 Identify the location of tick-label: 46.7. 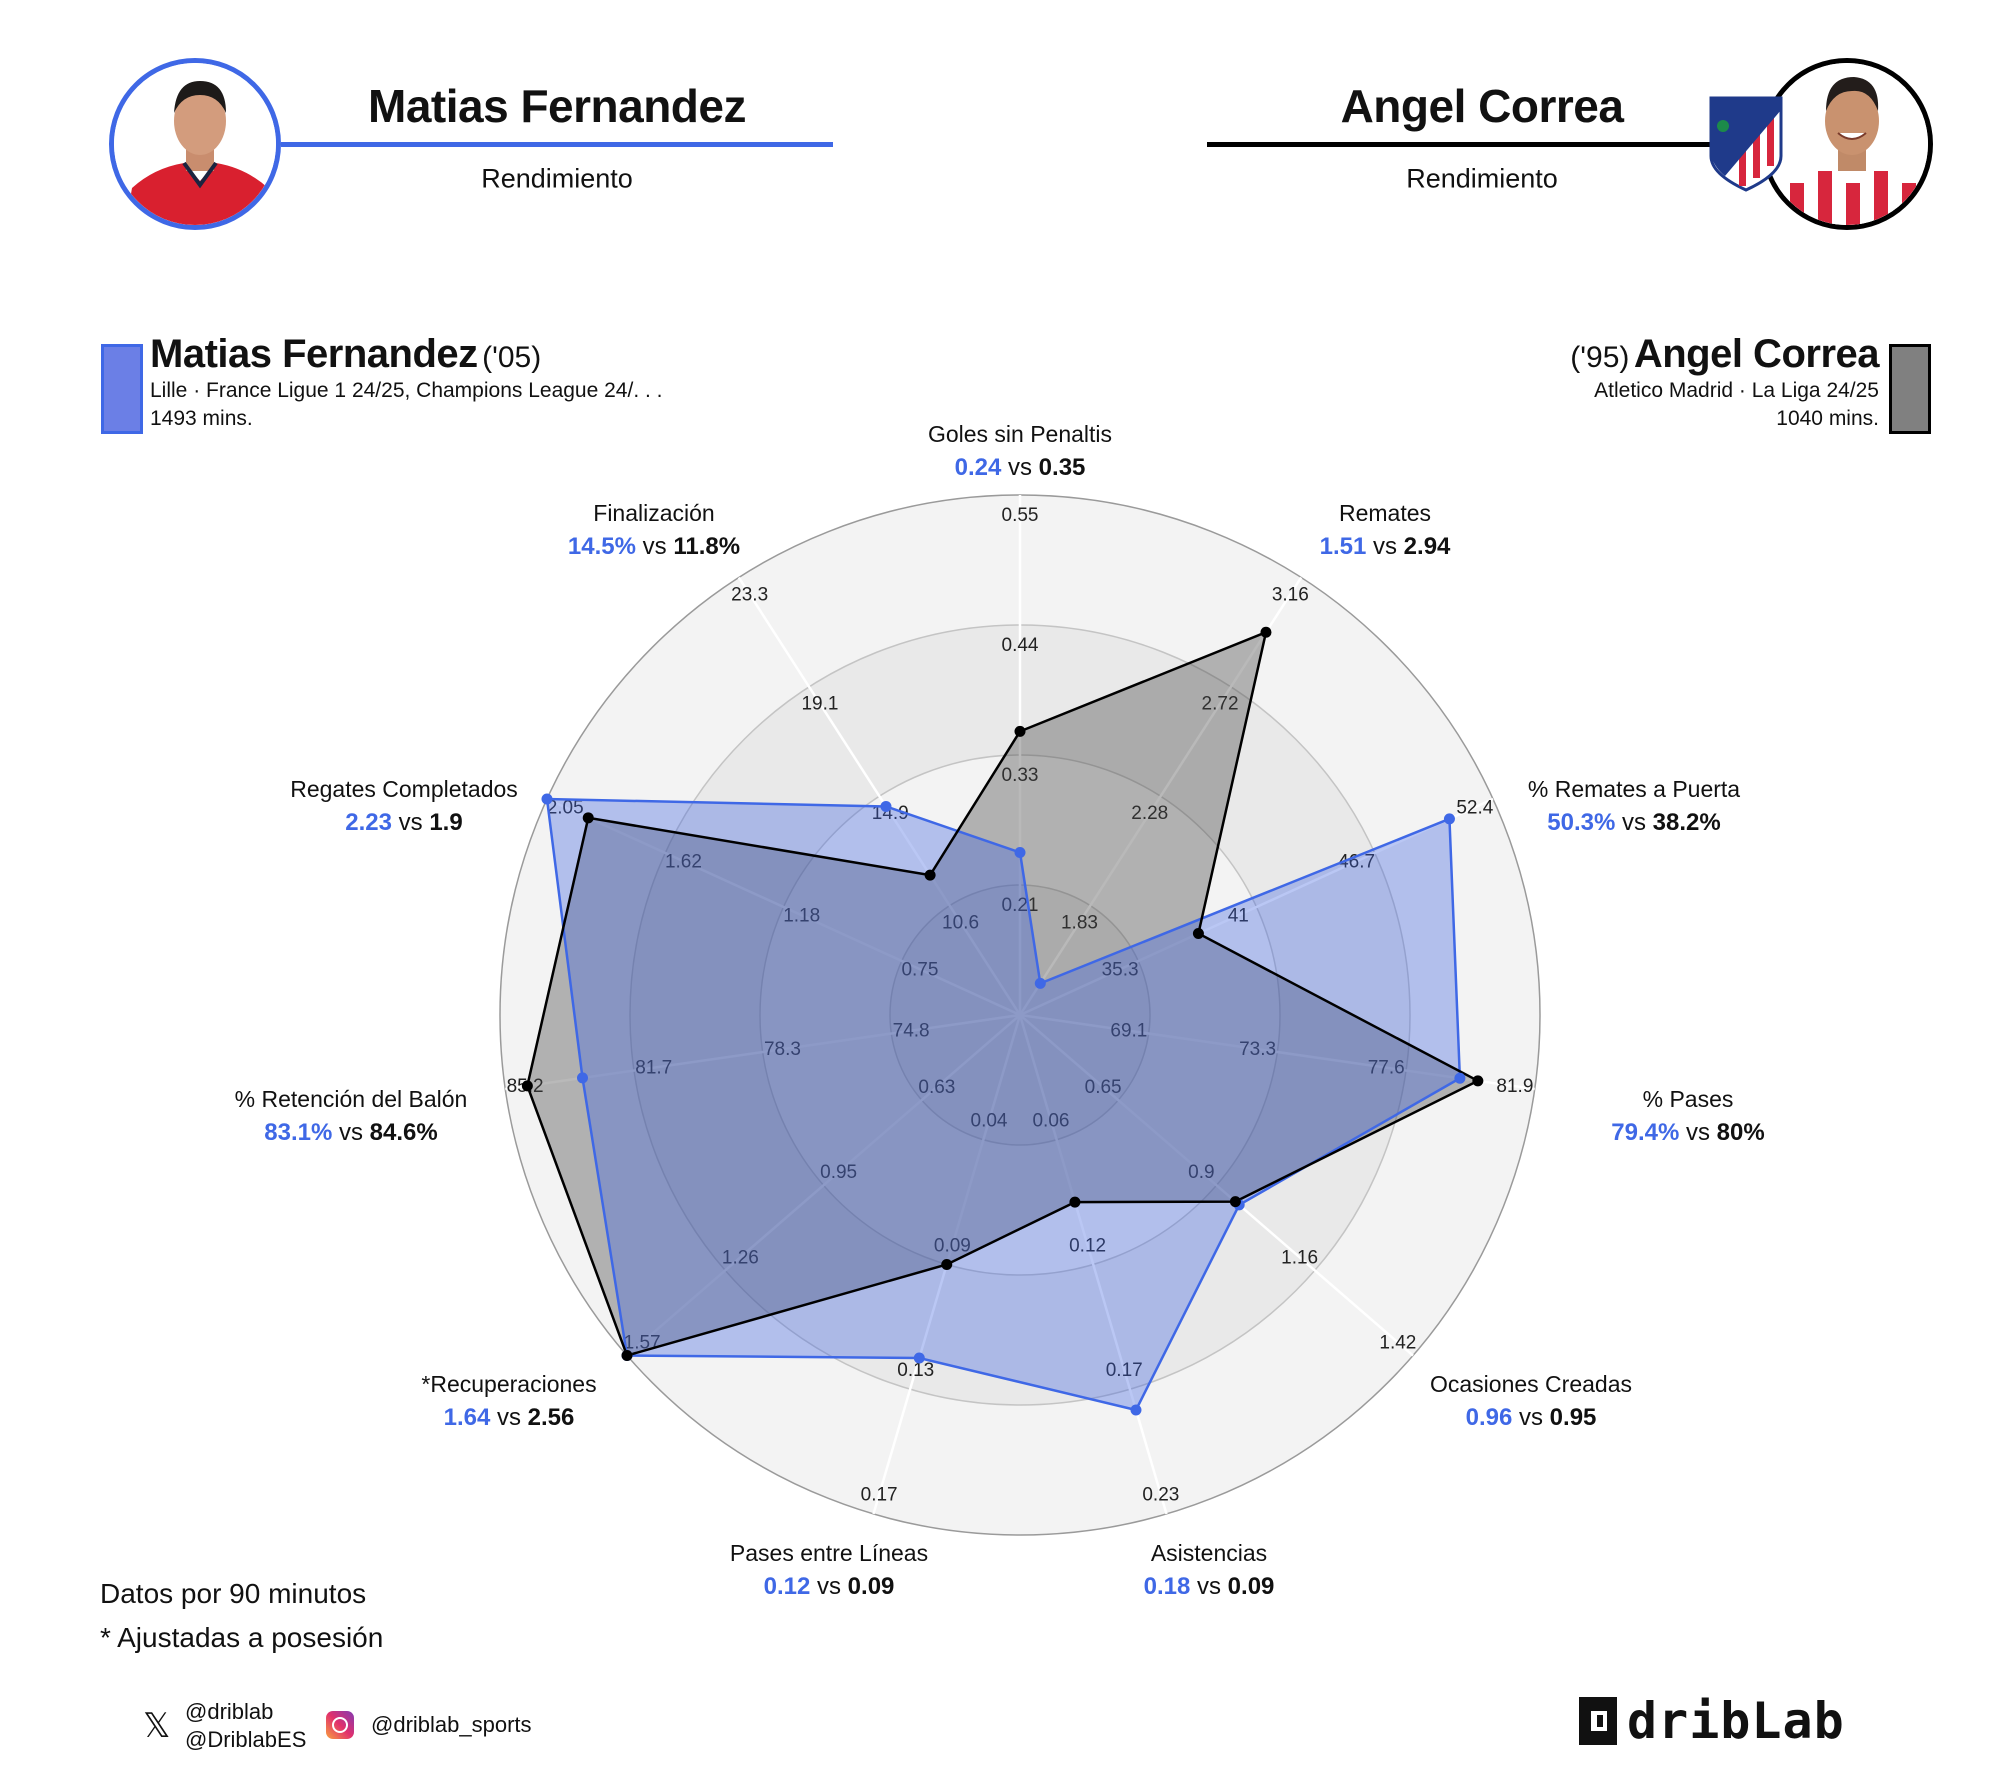
(1356, 861).